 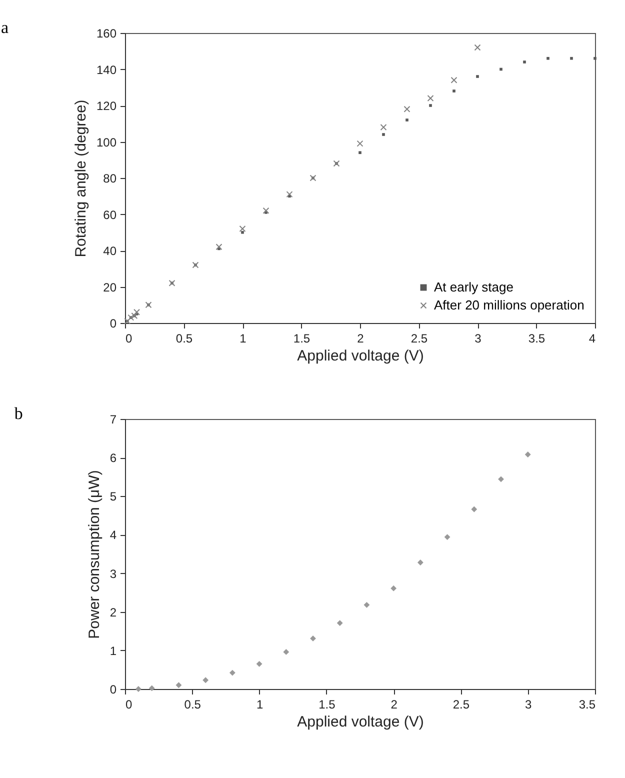 I want to click on y-tick-label: 40, so click(x=110, y=251).